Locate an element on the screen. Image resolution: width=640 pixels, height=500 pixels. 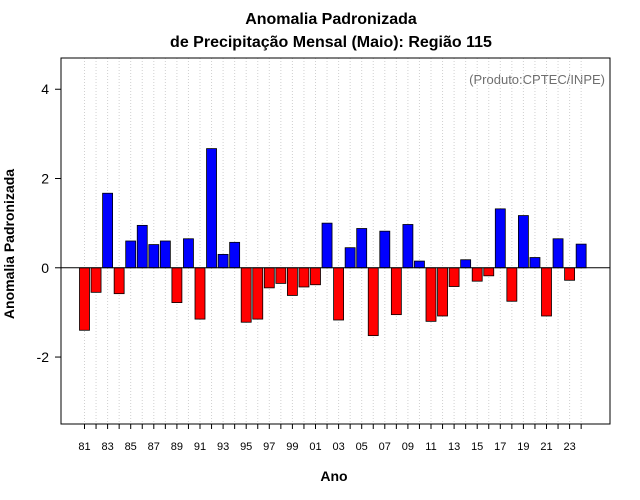
x-tick-label: 13 is located at coordinates (454, 447).